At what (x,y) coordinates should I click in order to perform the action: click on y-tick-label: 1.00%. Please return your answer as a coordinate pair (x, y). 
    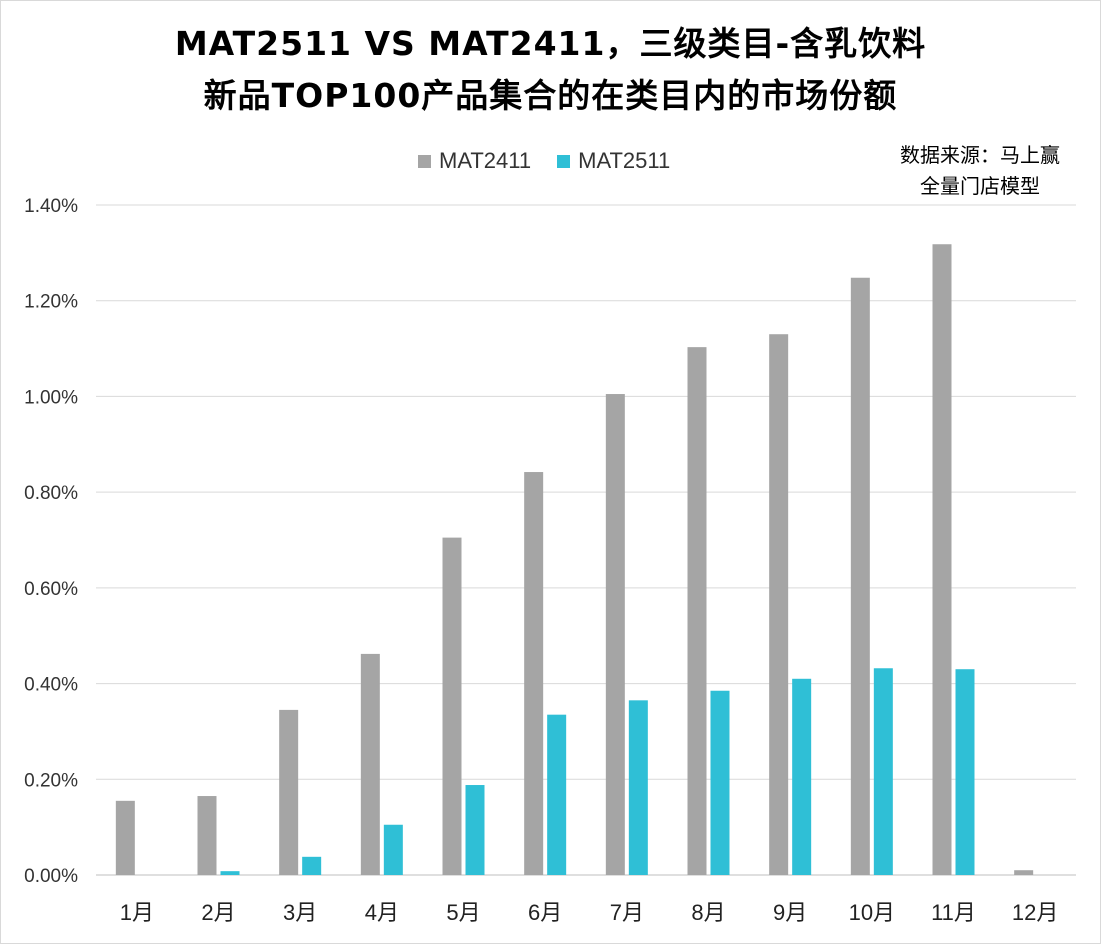
    Looking at the image, I should click on (51, 397).